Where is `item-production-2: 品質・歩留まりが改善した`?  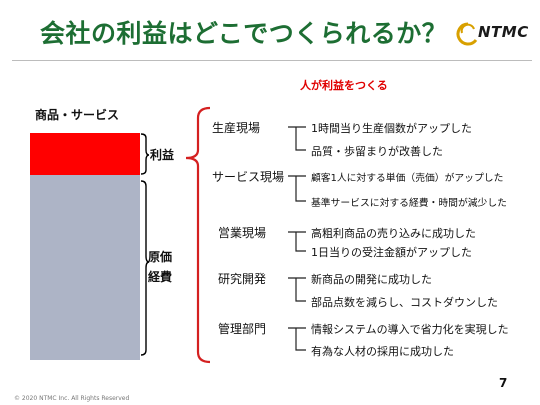
item-production-2: 品質・歩留まりが改善した is located at coordinates (377, 151).